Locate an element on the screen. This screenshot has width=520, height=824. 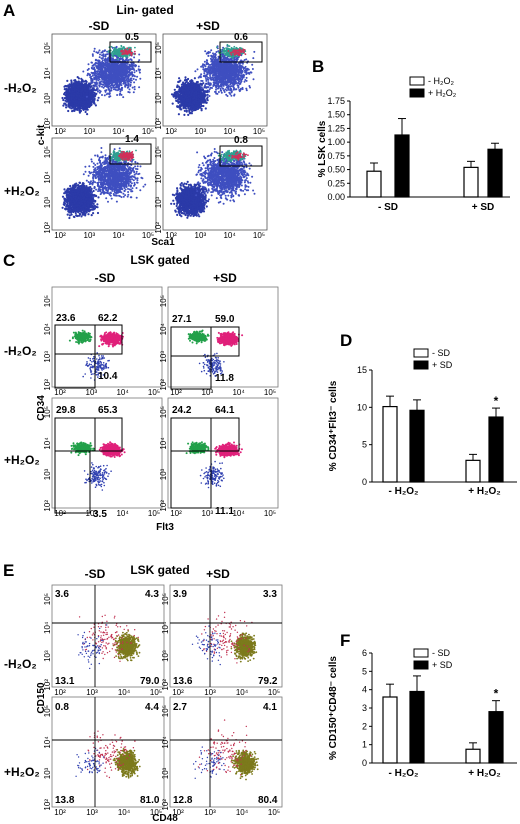
quad-value-e-r0c0-ll: 13.1 is located at coordinates (65, 681).